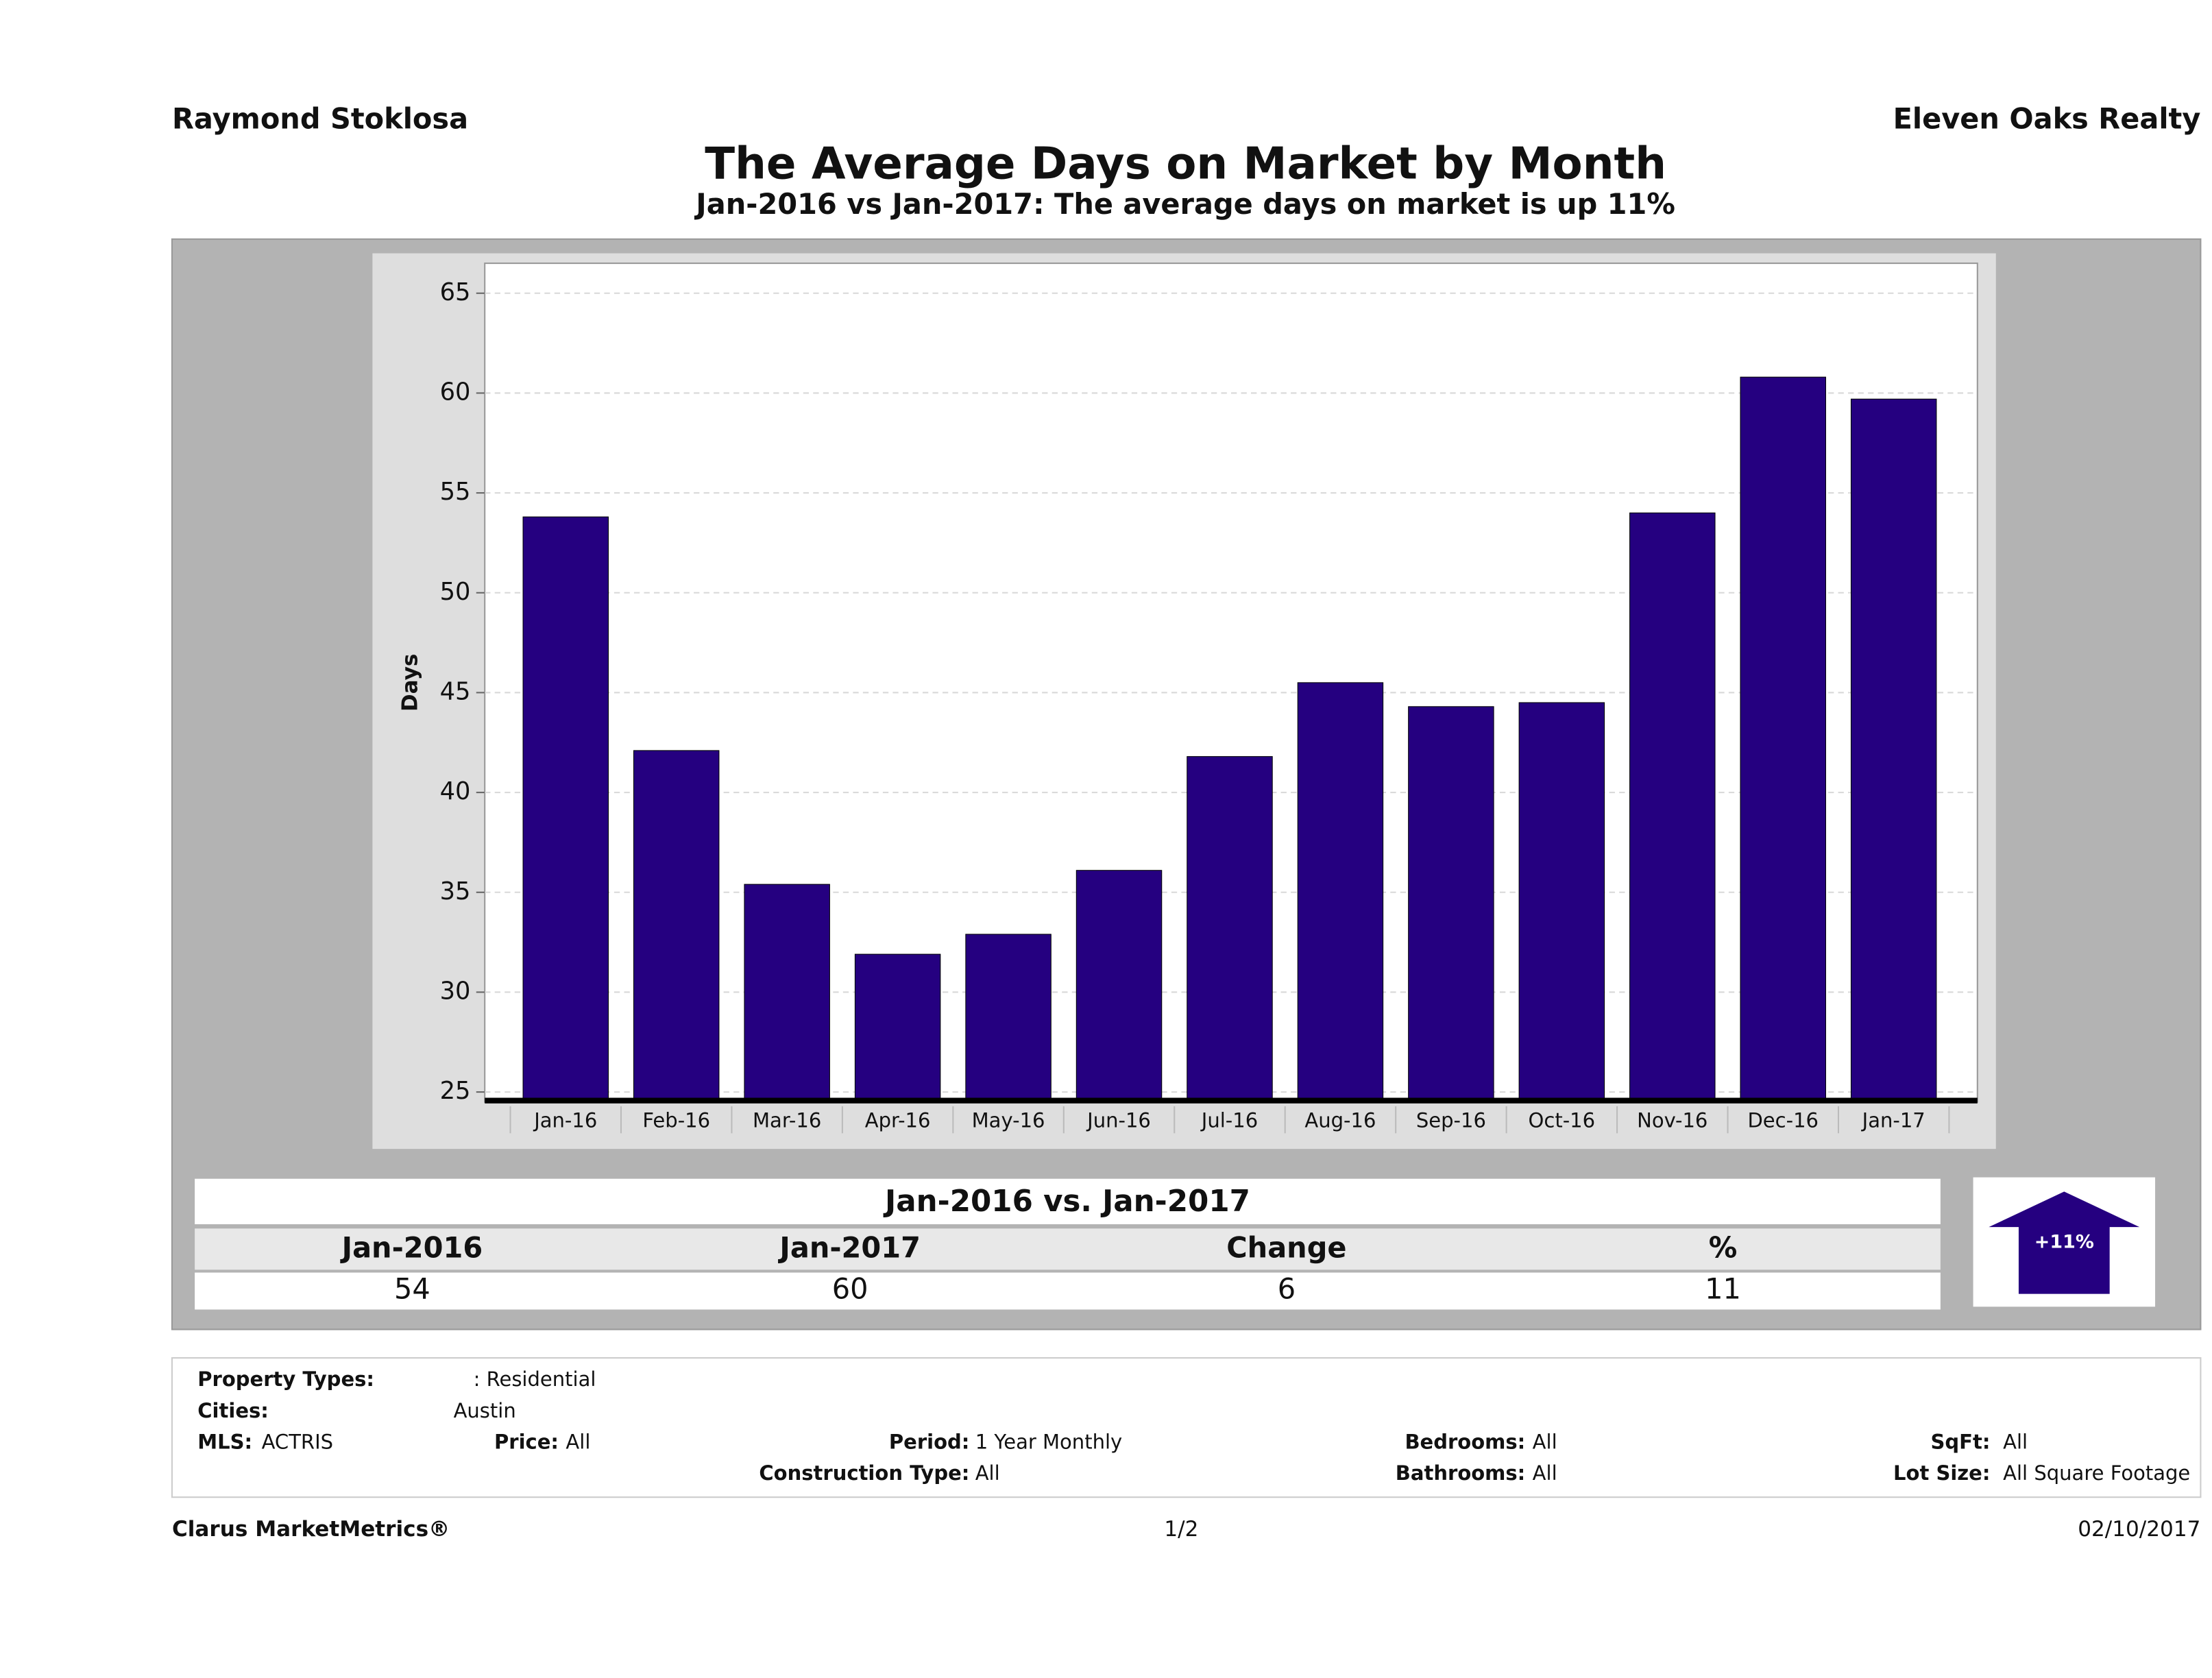 This screenshot has width=2212, height=1678. I want to click on y-tick-label: 25, so click(455, 1091).